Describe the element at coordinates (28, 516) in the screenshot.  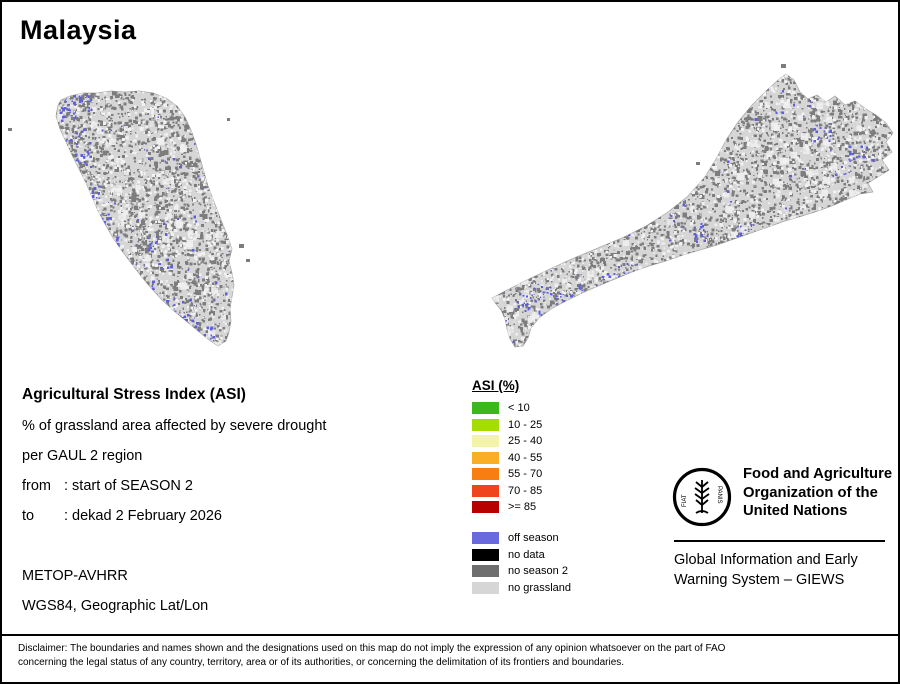
I see `to-label: to` at that location.